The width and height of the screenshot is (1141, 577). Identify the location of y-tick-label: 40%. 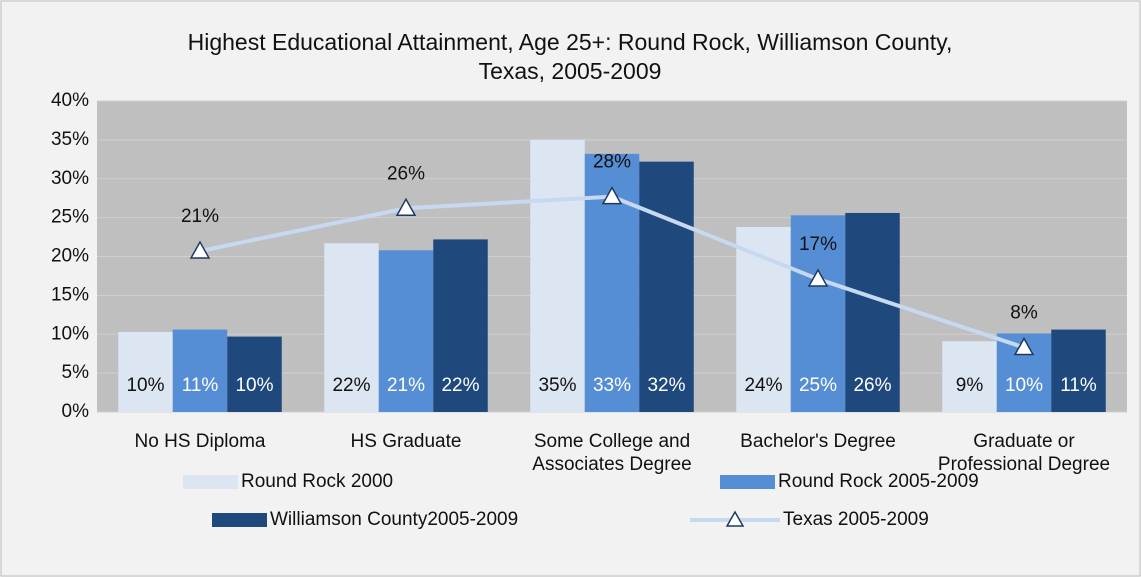
(70, 100).